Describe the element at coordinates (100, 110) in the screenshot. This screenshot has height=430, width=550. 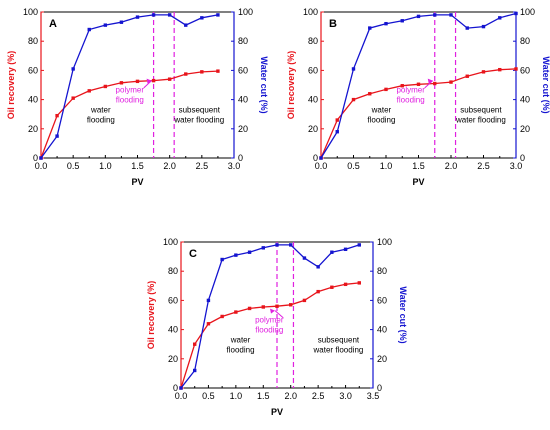
I see `water-flooding-label-line1: water` at that location.